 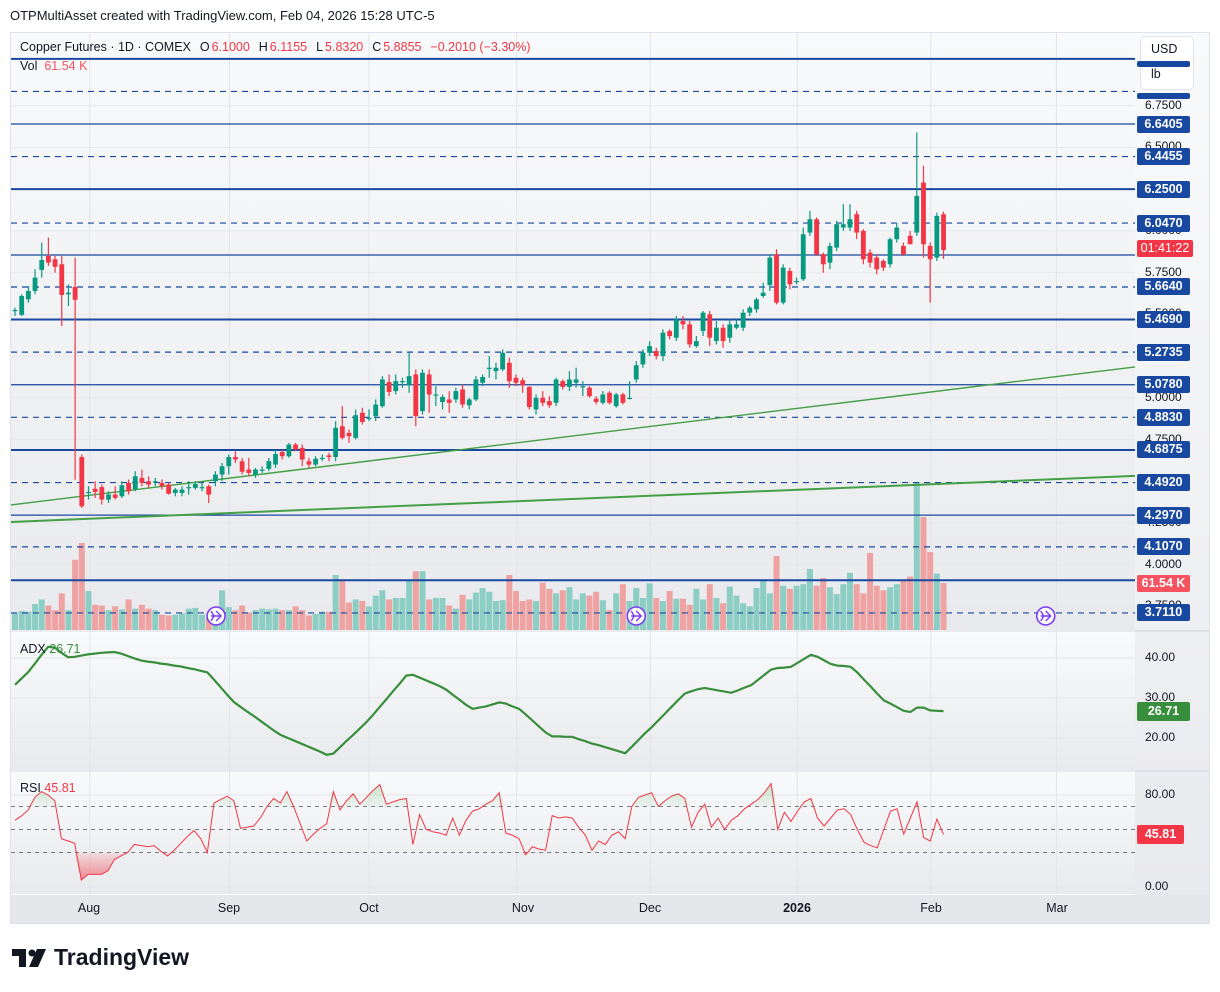 I want to click on adx-tick-label: 40.00, so click(x=1160, y=657).